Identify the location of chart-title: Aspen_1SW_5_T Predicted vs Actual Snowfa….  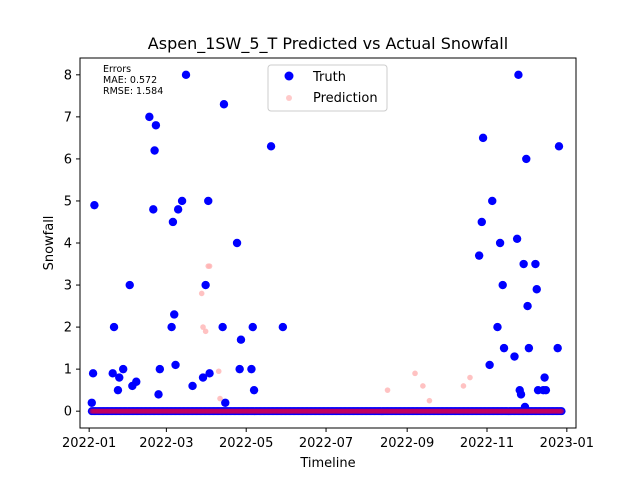
(328, 44).